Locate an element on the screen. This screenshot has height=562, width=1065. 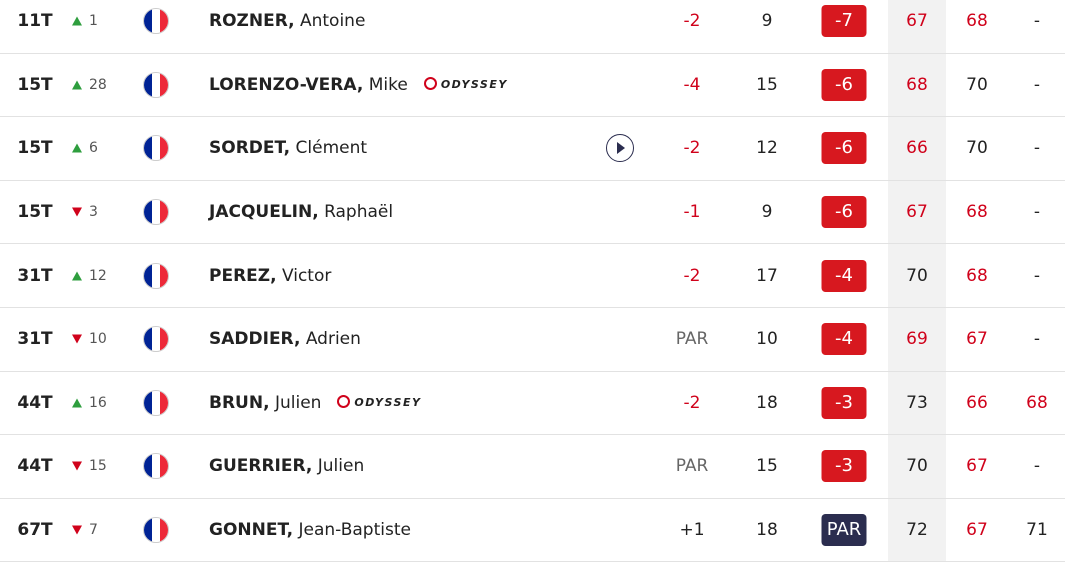
player-row: 15T 6 SORDET, Clément -2 12 -6 66 70 - is located at coordinates (532, 149).